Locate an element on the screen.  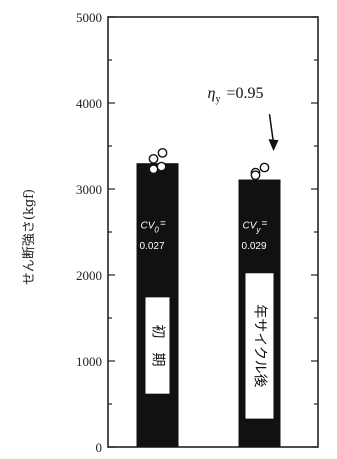
y-tick-label: 5000 is located at coordinates (89, 17).